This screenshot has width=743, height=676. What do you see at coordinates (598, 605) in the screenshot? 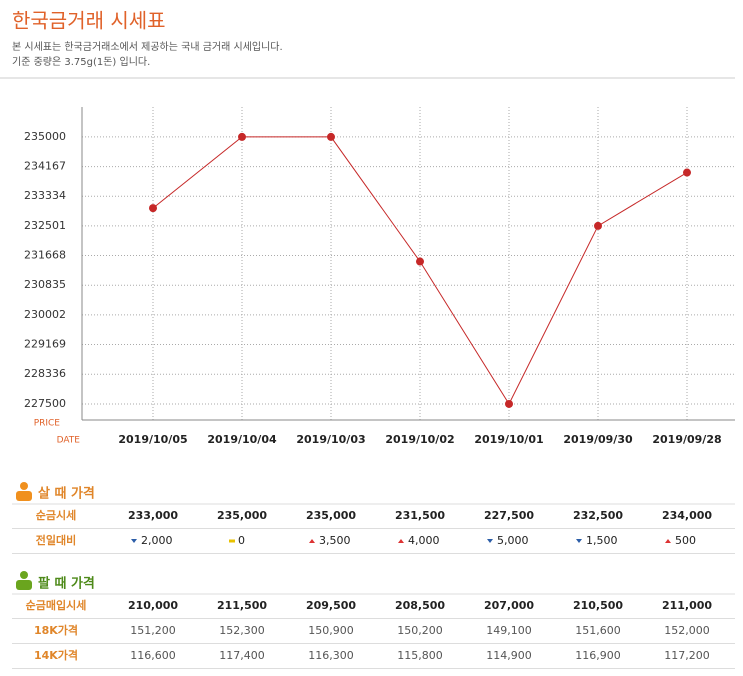
I see `cell: 210,500` at bounding box center [598, 605].